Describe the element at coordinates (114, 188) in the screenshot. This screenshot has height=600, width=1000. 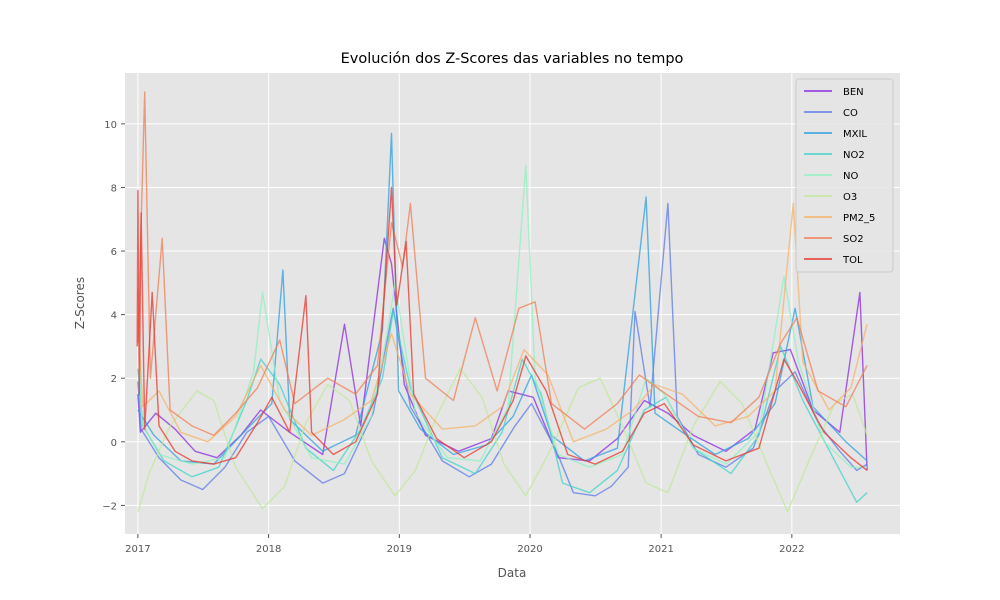
I see `y-tick-label: 8` at that location.